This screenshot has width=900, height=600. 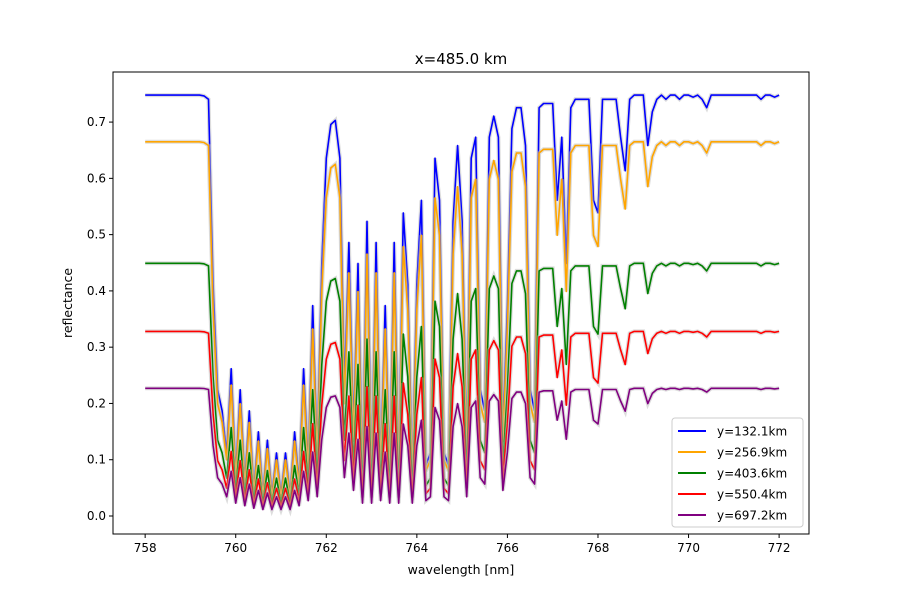 I want to click on y-tick-label: 0.2, so click(x=96, y=403).